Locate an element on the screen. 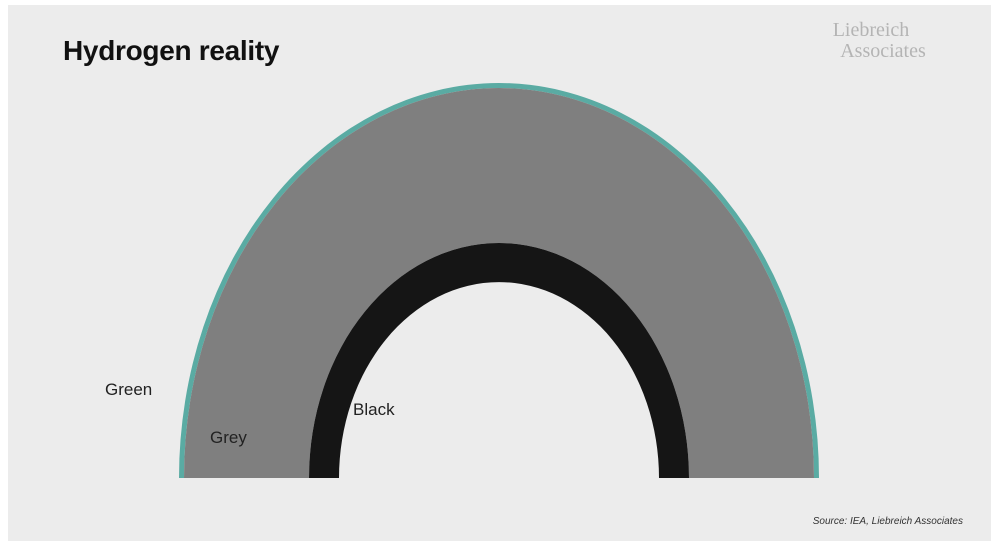 Image resolution: width=994 pixels, height=546 pixels. label-green: Green is located at coordinates (128, 389).